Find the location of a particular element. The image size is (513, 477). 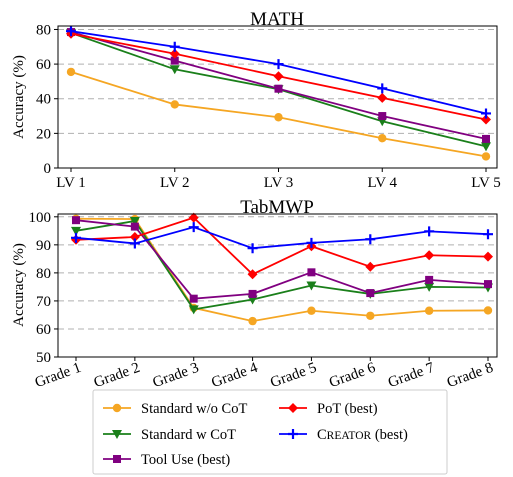

tabmwp-xtick-label: Grade 4 is located at coordinates (234, 376).